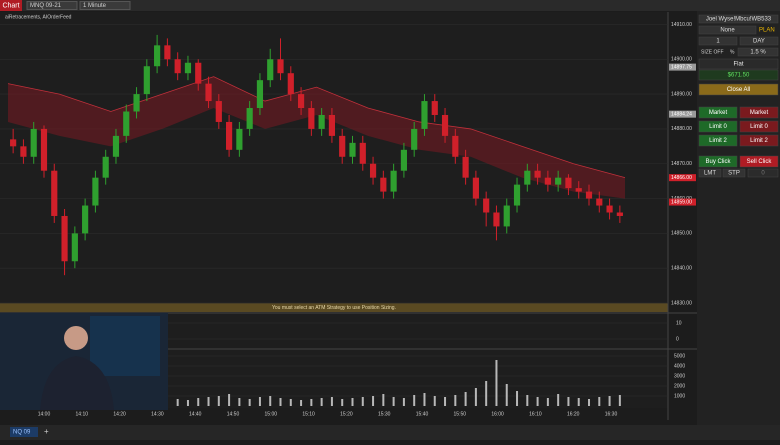  I want to click on webcam-face, so click(76, 338).